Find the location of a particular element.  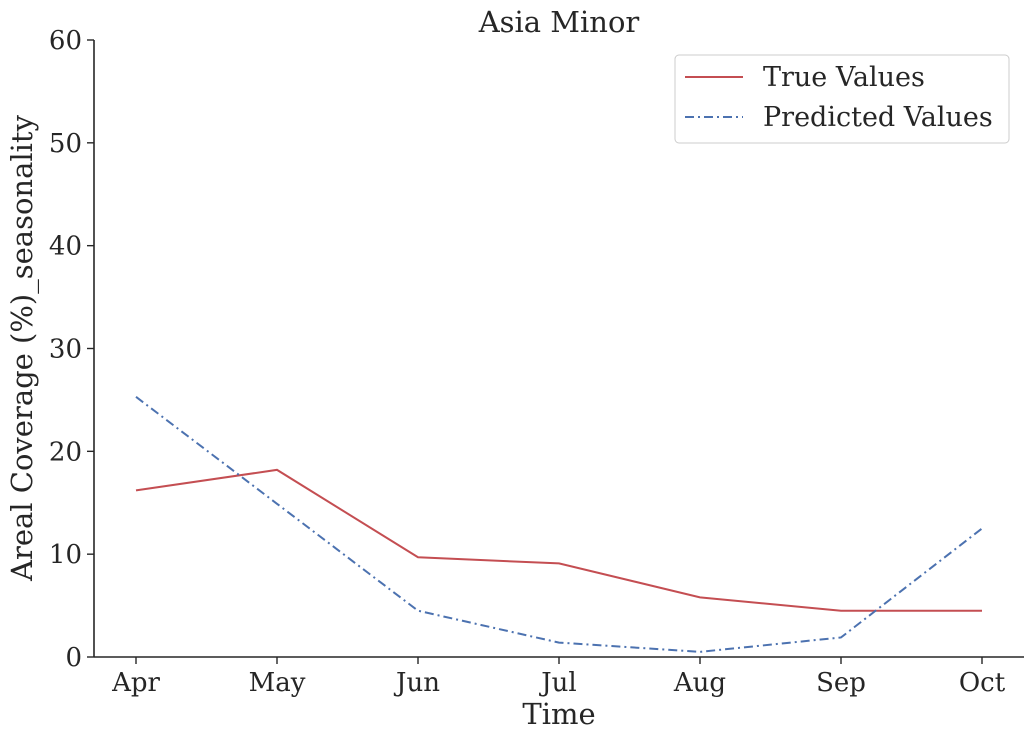

x-tick-label: Apr is located at coordinates (135, 683).